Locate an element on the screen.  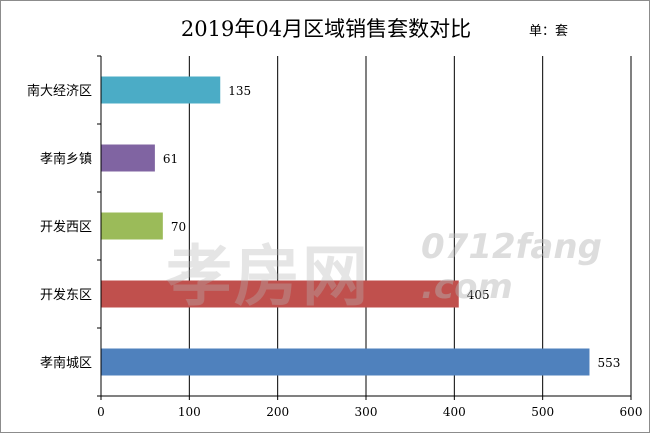
unit-label: 单：套 is located at coordinates (549, 31).